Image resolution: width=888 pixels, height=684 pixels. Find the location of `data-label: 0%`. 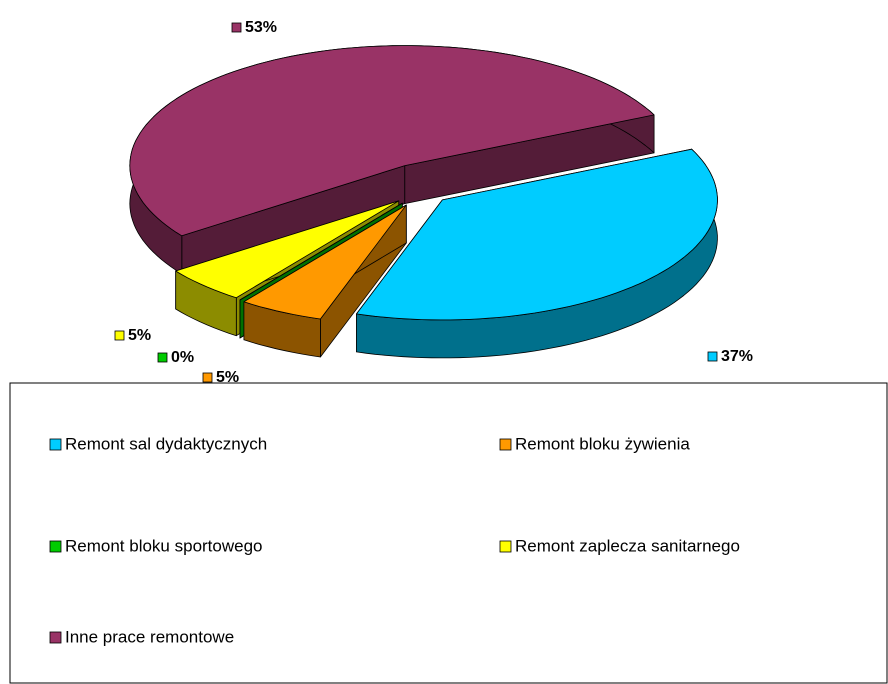

data-label: 0% is located at coordinates (182, 357).